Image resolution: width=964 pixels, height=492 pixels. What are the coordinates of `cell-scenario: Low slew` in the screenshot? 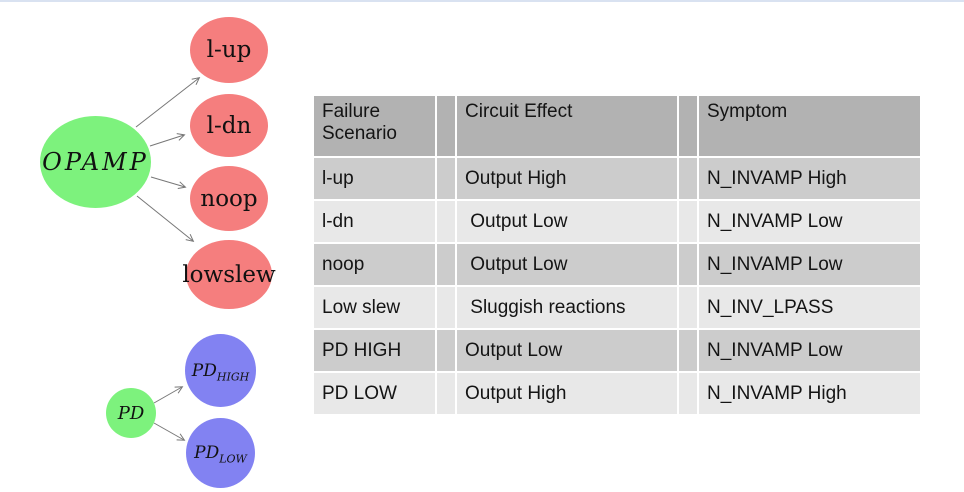 It's located at (374, 307).